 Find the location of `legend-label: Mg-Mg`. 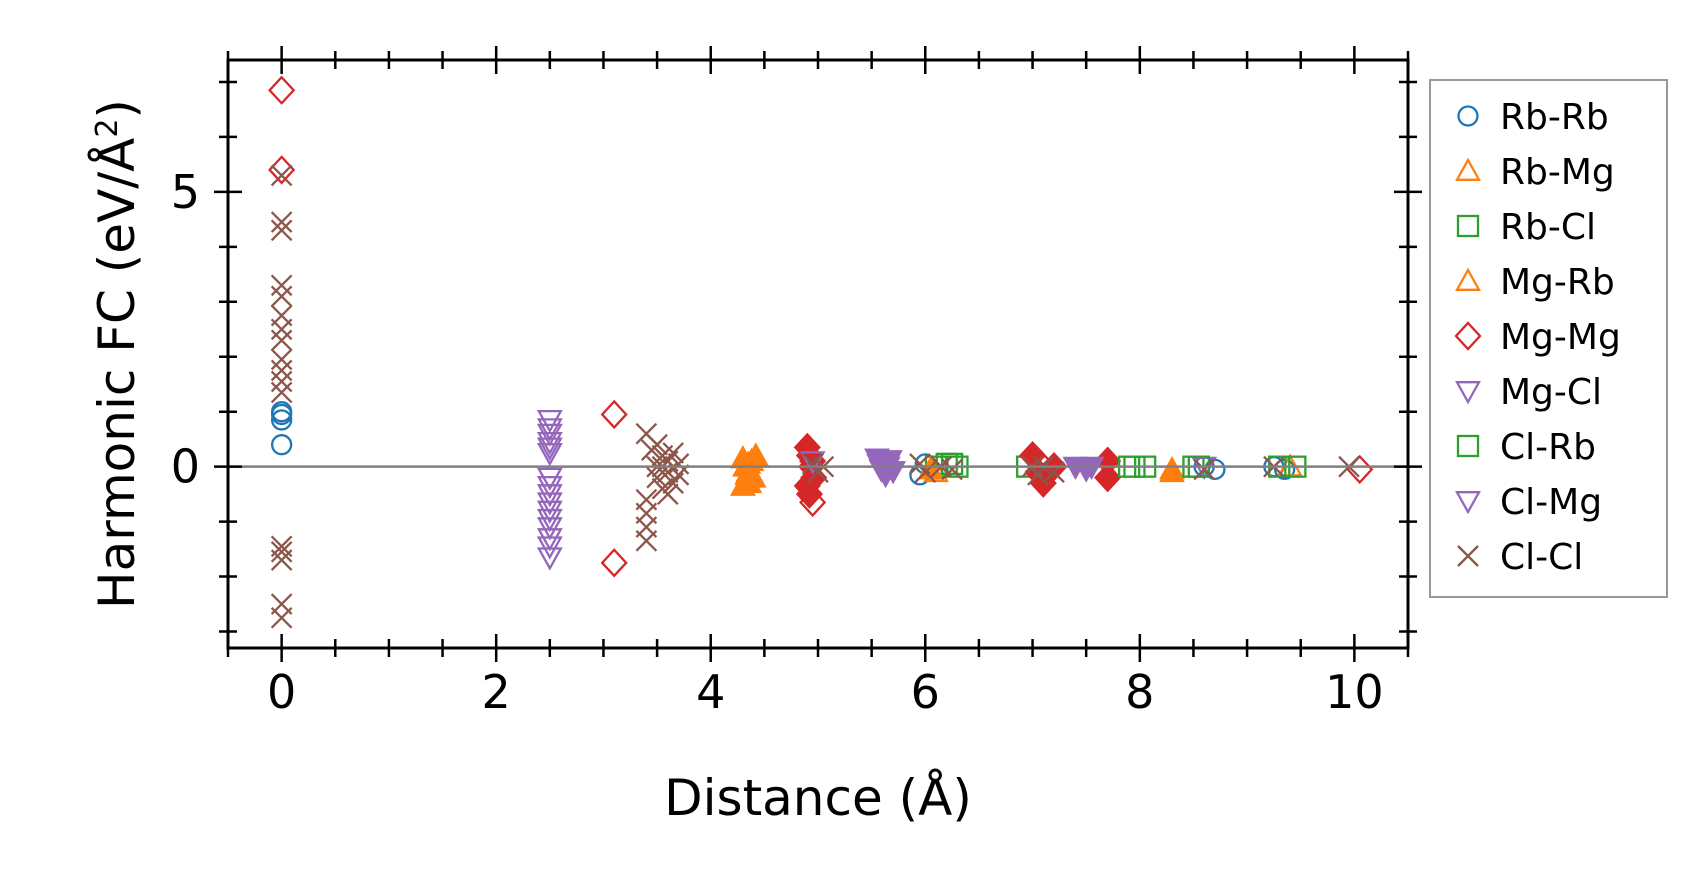

legend-label: Mg-Mg is located at coordinates (1560, 337).